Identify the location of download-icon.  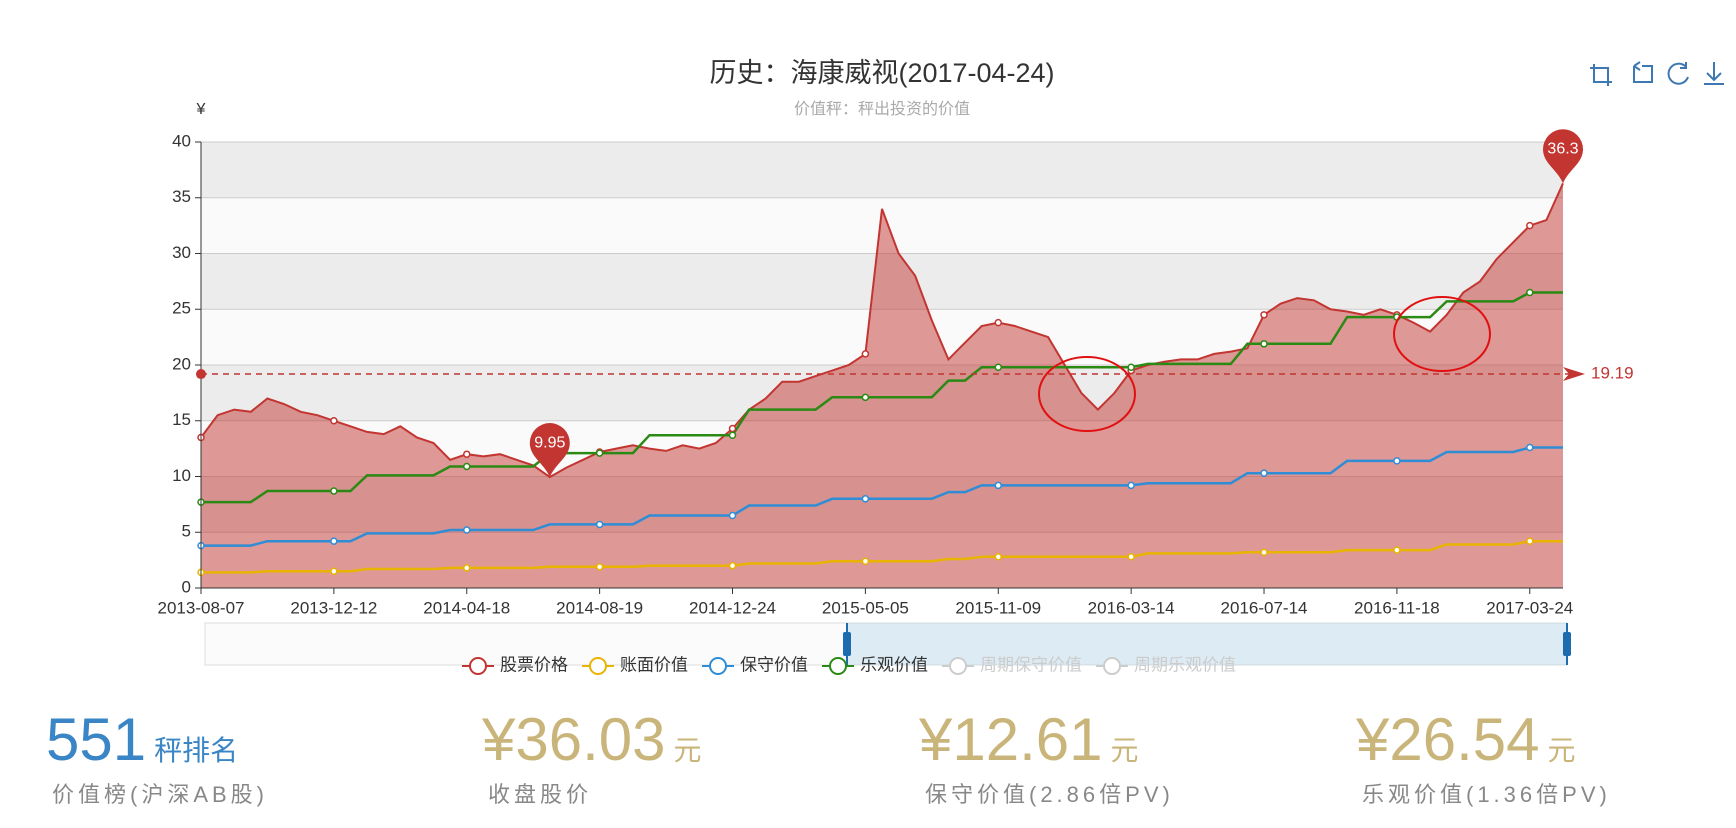
(1714, 73).